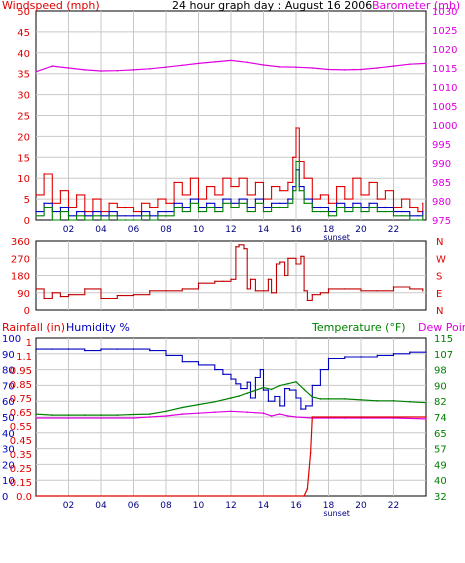  What do you see at coordinates (21, 483) in the screenshot?
I see `rainfall-tick: 0.15` at bounding box center [21, 483].